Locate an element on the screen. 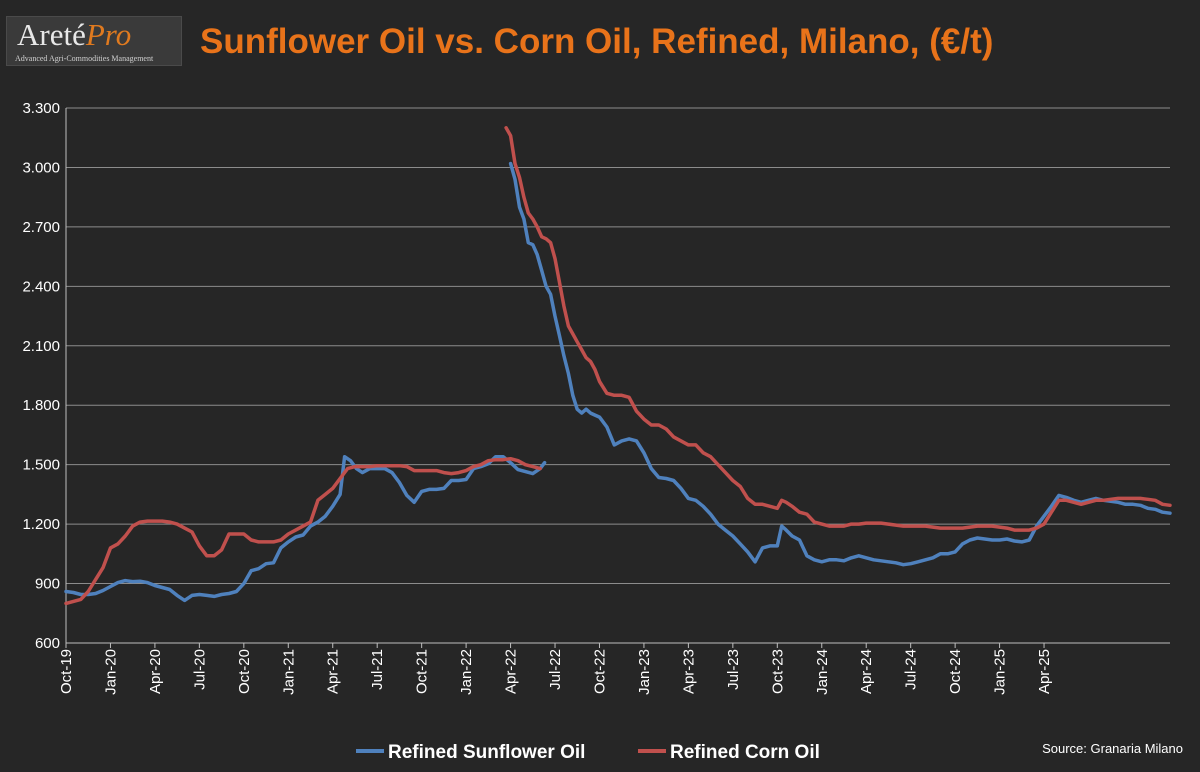  x-tick-label: Oct-22 is located at coordinates (599, 671).